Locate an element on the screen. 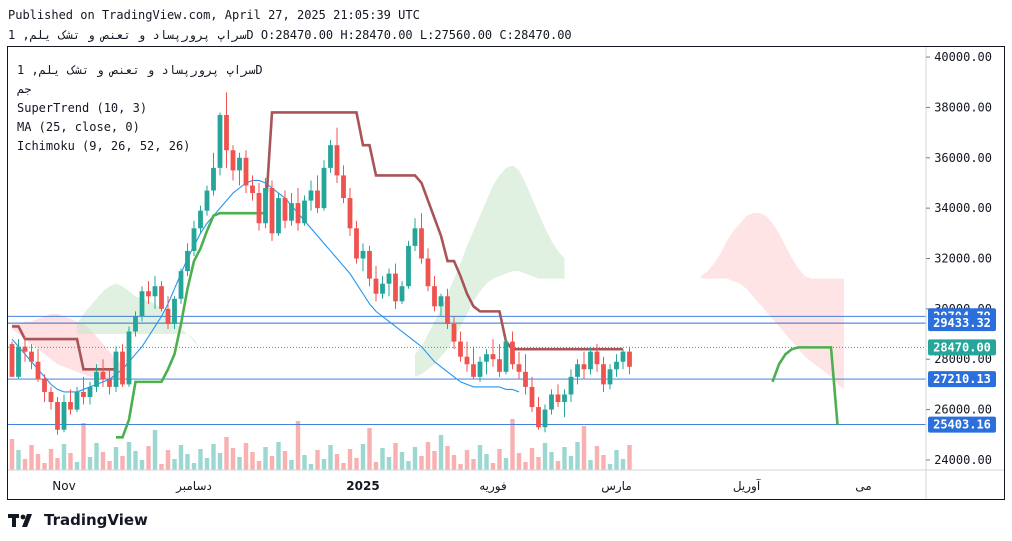  legend-supertrend: SuperTrend (10, 3) is located at coordinates (82, 108).